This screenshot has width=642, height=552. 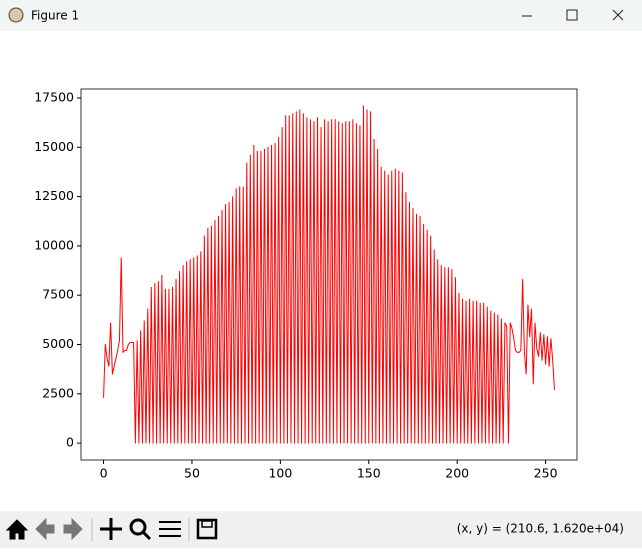 What do you see at coordinates (138, 527) in the screenshot?
I see `zoom-button` at bounding box center [138, 527].